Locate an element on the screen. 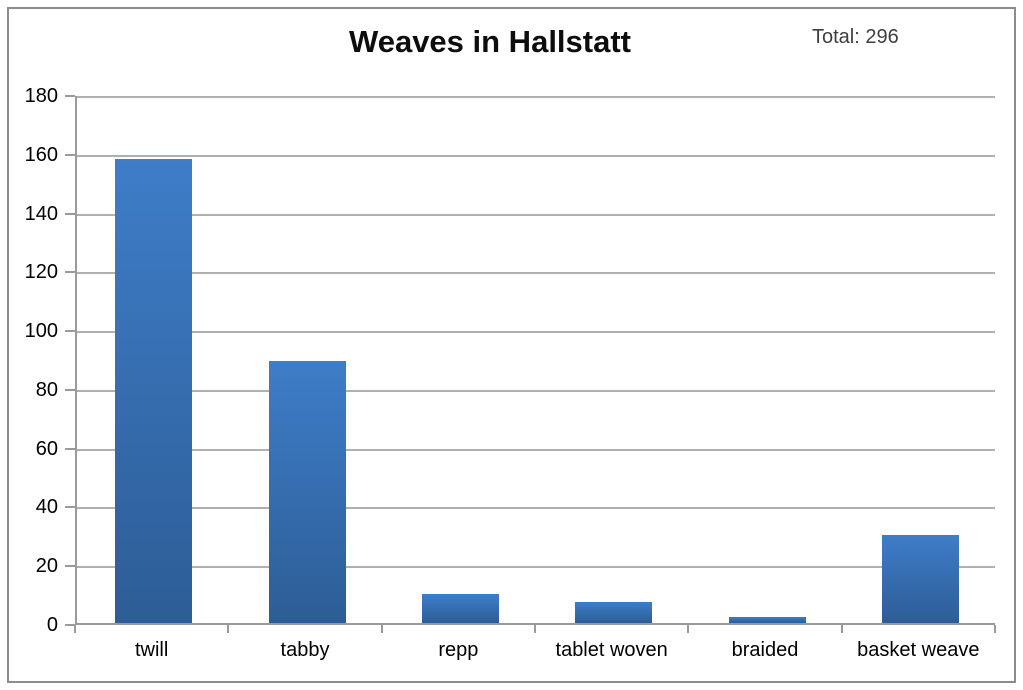  y-axis-label: 100 is located at coordinates (41, 331).